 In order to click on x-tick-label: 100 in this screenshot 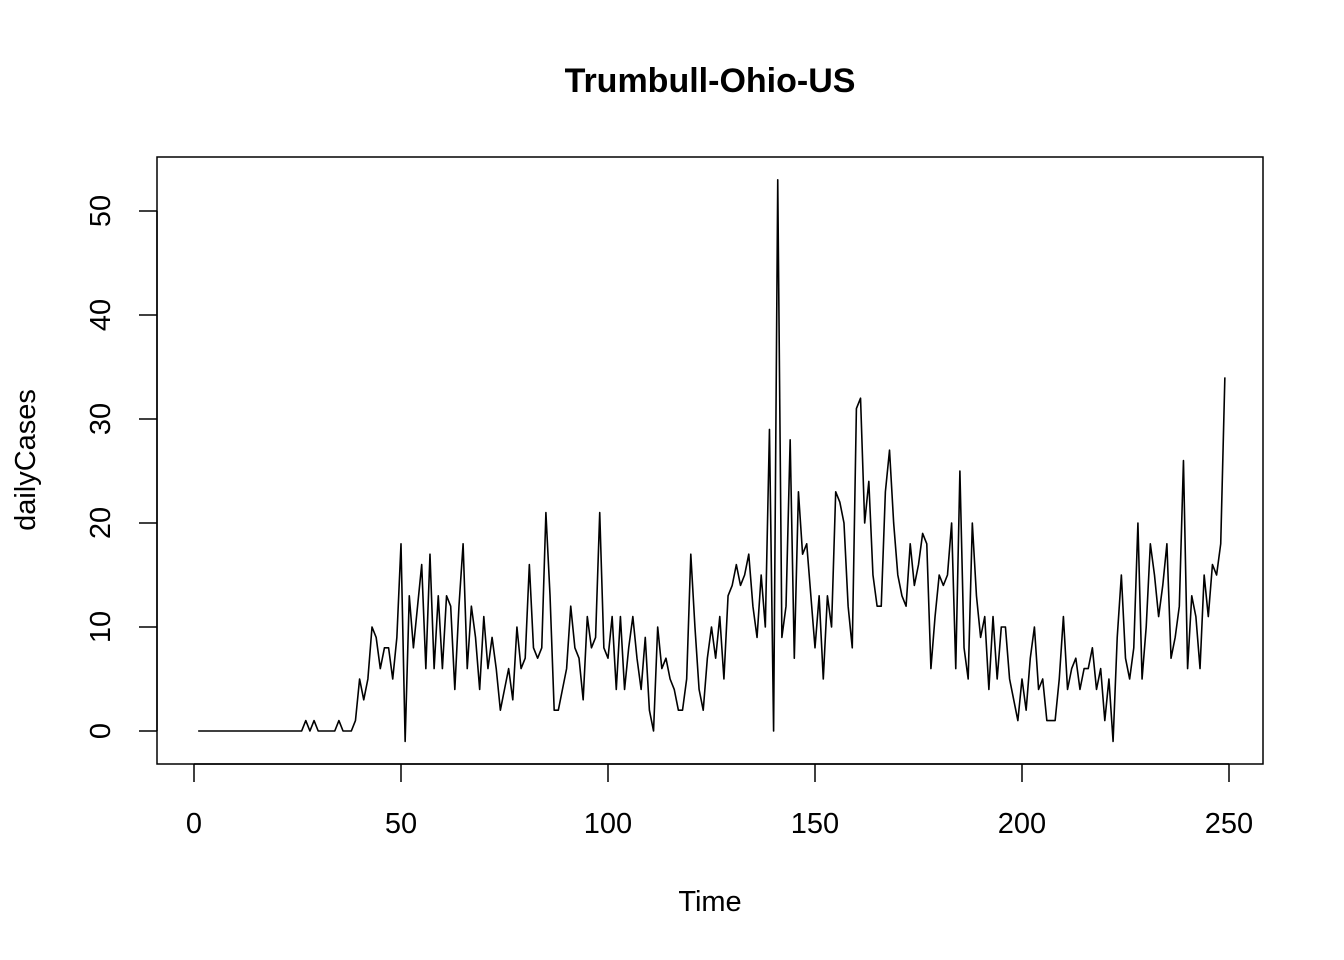, I will do `click(608, 824)`.